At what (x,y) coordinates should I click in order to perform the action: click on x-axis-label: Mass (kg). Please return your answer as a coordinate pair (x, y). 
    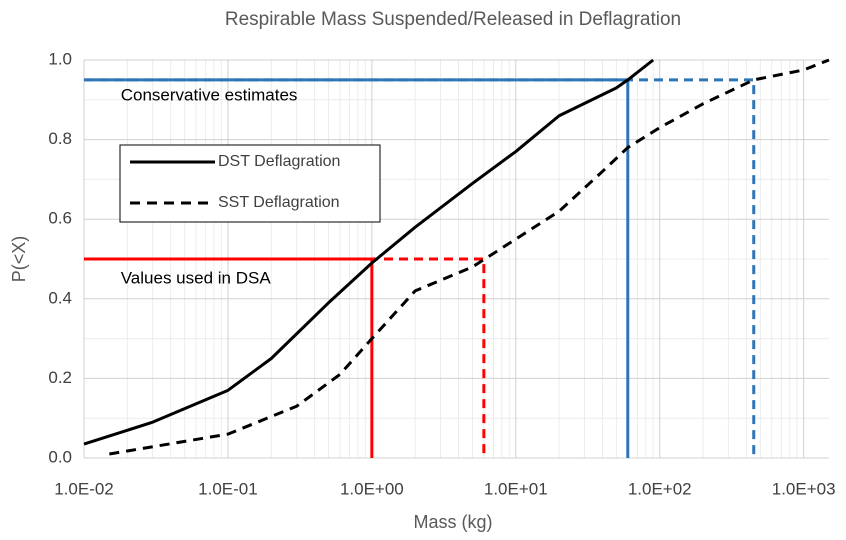
    Looking at the image, I should click on (452, 522).